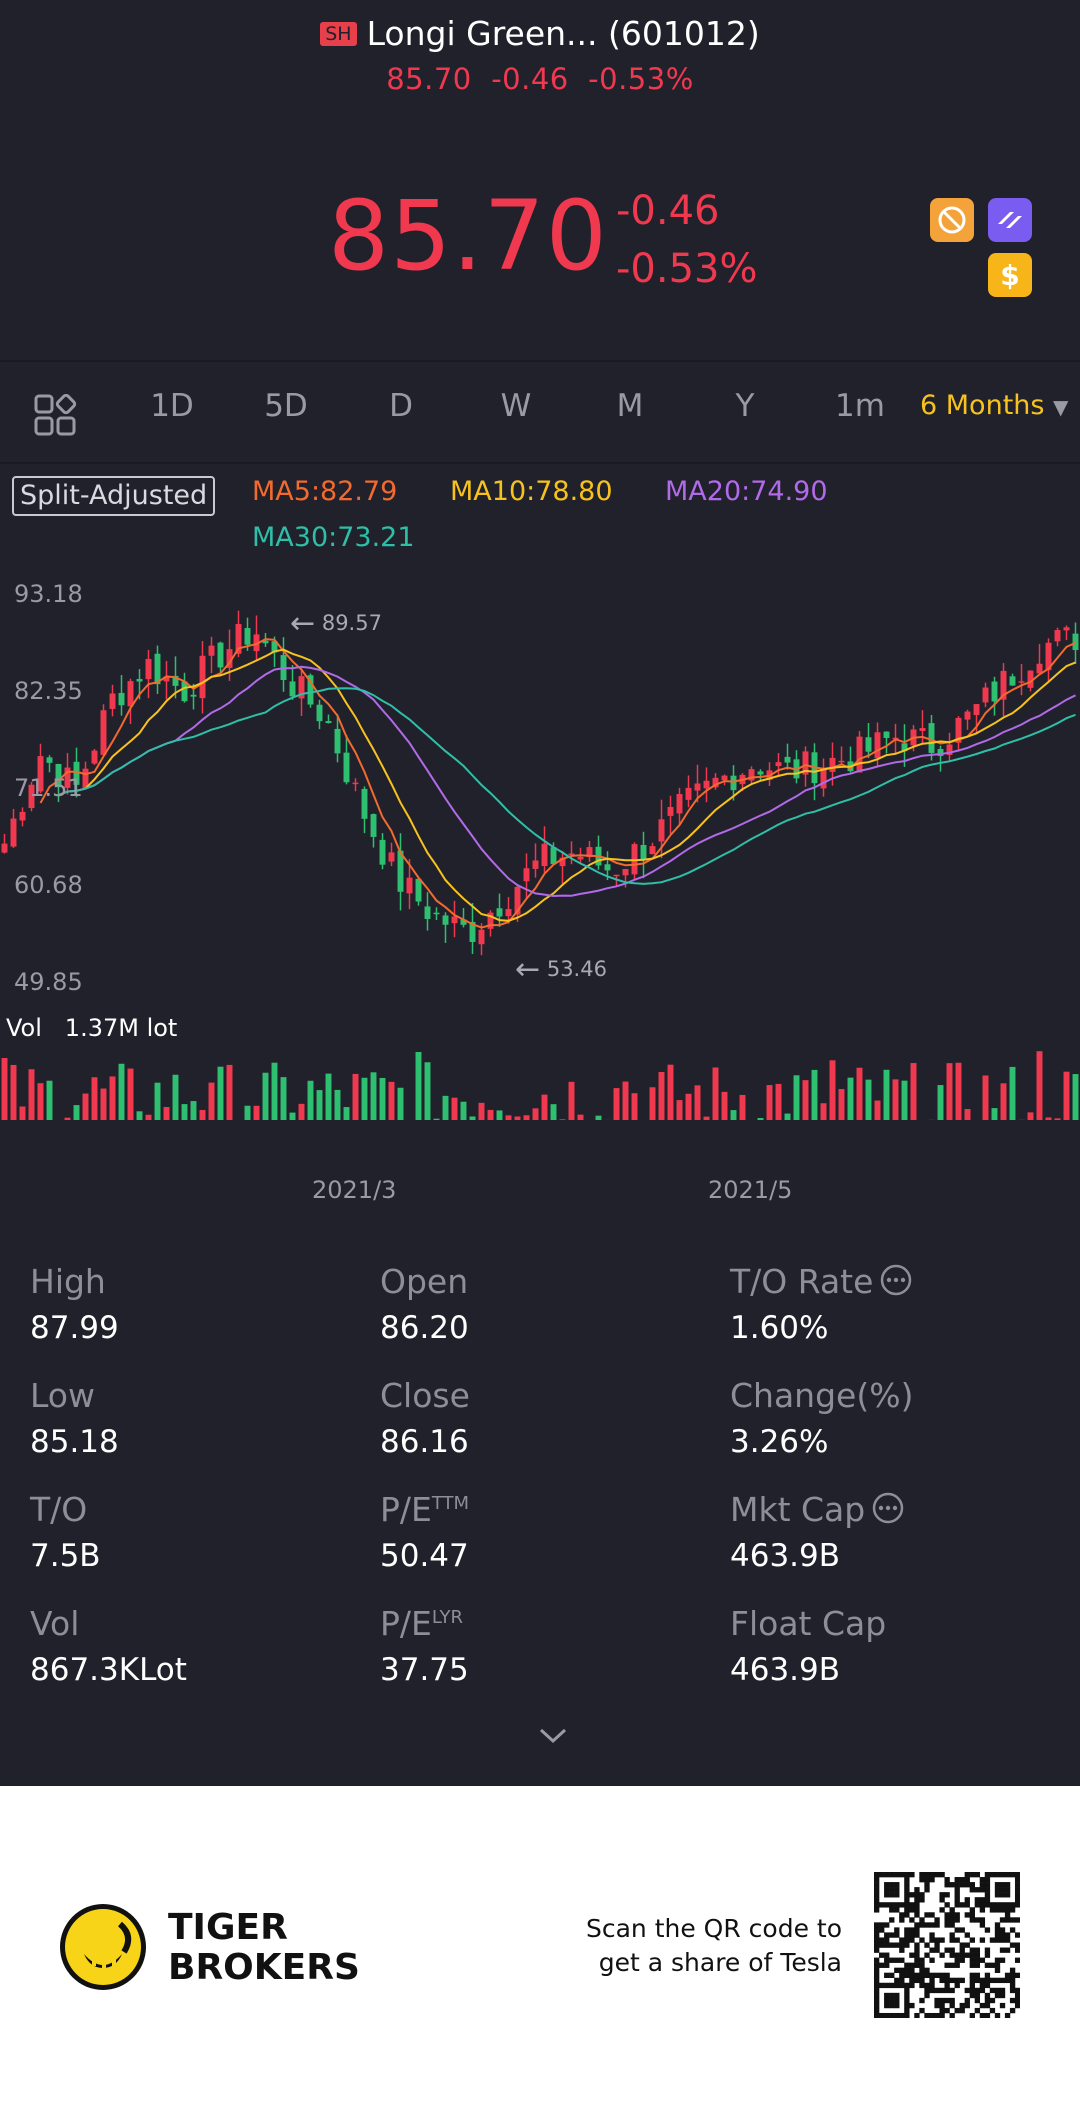  Describe the element at coordinates (994, 405) in the screenshot. I see `range-dropdown: 6 Months ▼` at that location.